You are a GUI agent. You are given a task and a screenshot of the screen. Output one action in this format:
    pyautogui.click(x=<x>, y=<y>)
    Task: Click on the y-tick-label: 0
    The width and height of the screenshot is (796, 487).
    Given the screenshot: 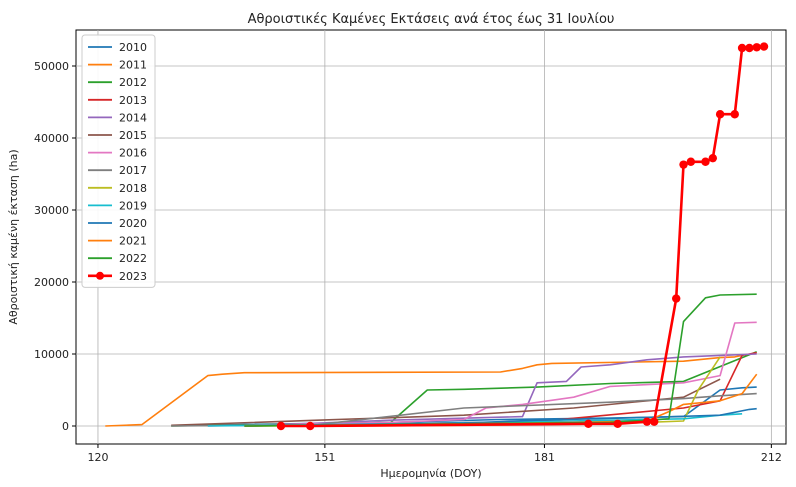 What is the action you would take?
    pyautogui.click(x=65, y=426)
    